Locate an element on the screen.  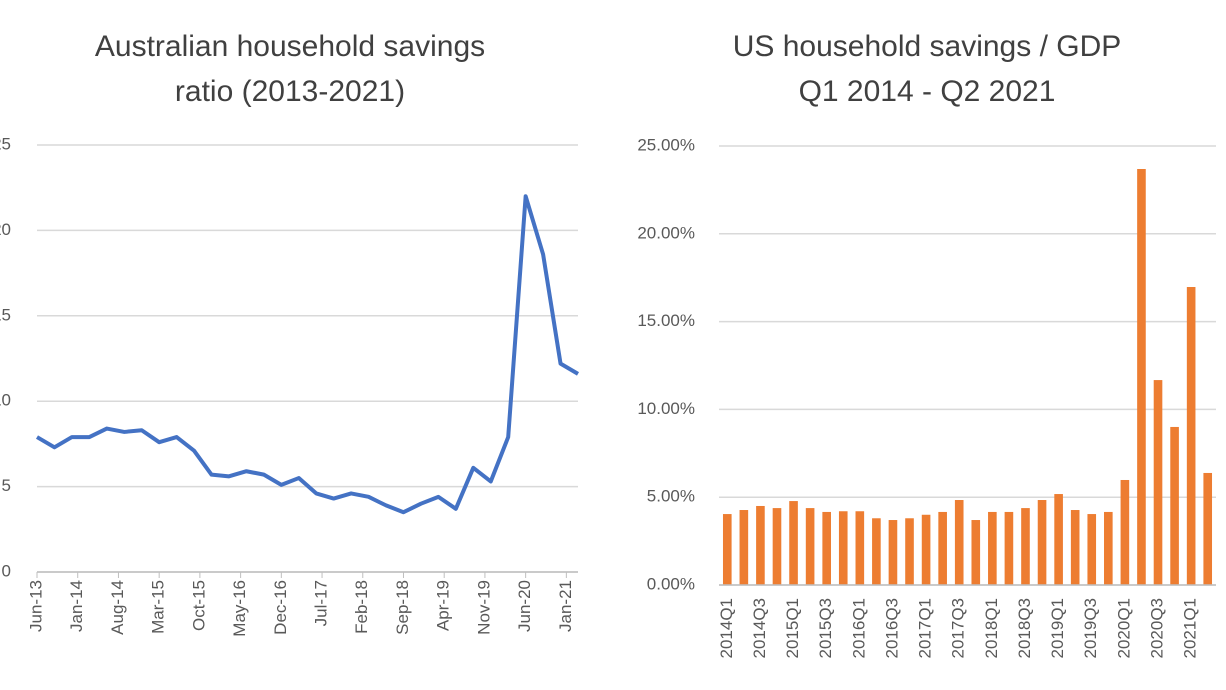
y-tick-label: 10 is located at coordinates (5, 400).